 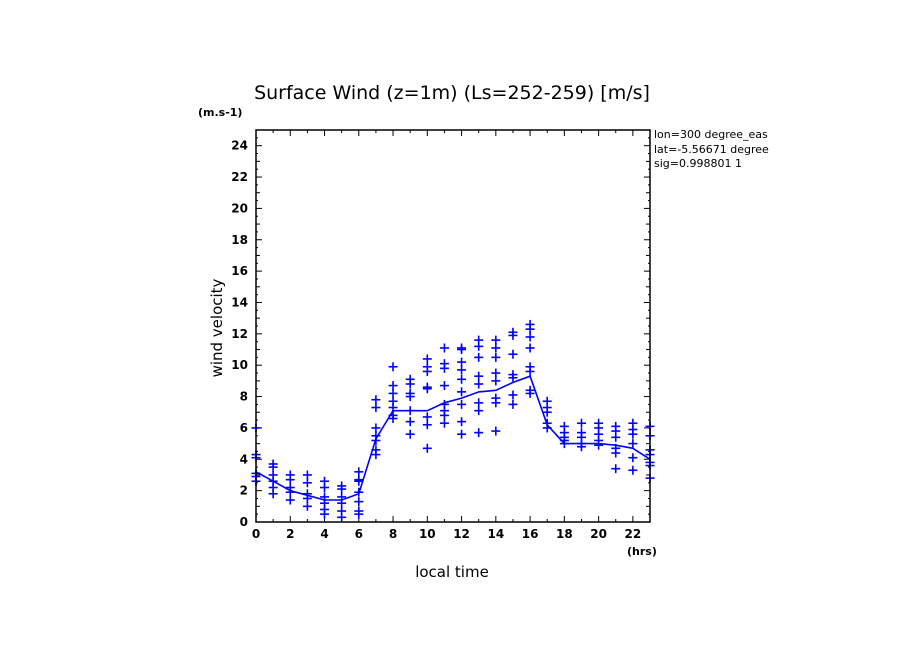 I want to click on x-tick-label: 20, so click(x=598, y=534).